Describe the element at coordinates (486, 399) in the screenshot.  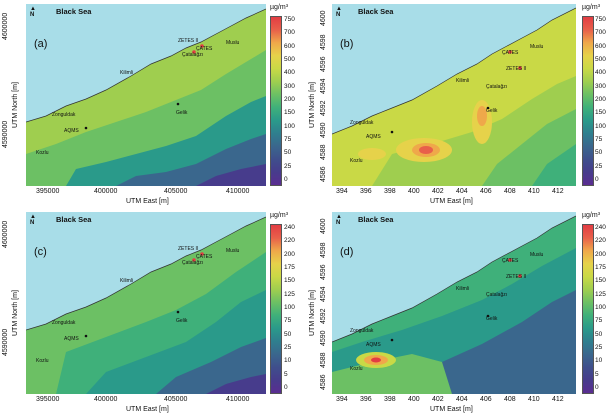
I see `x-tick: 406` at that location.